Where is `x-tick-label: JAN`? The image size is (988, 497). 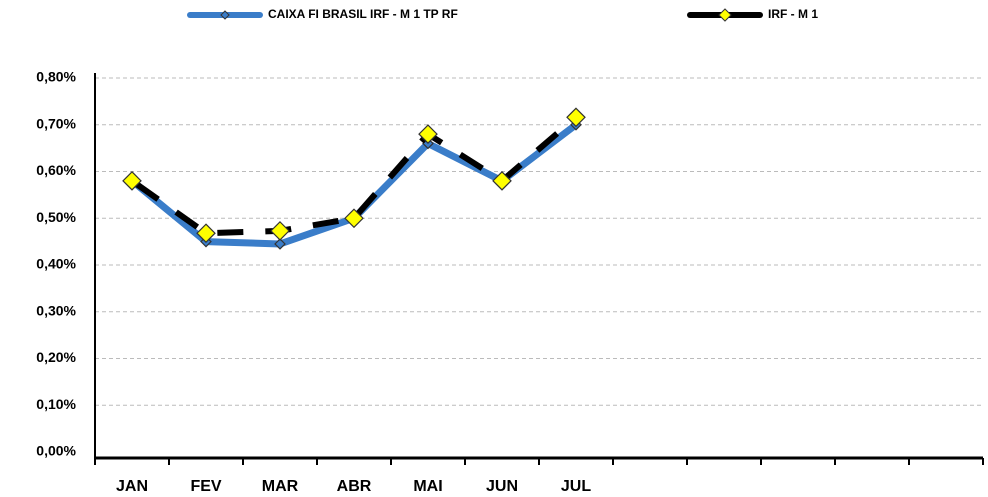 x-tick-label: JAN is located at coordinates (132, 486).